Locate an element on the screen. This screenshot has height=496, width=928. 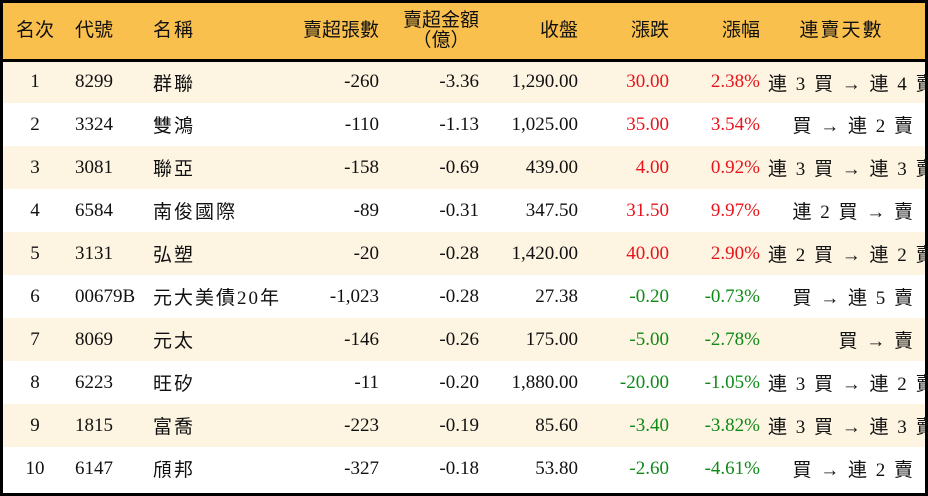
streak-cell: 連 3 買 → 連 4 賣 is located at coordinates (848, 84).